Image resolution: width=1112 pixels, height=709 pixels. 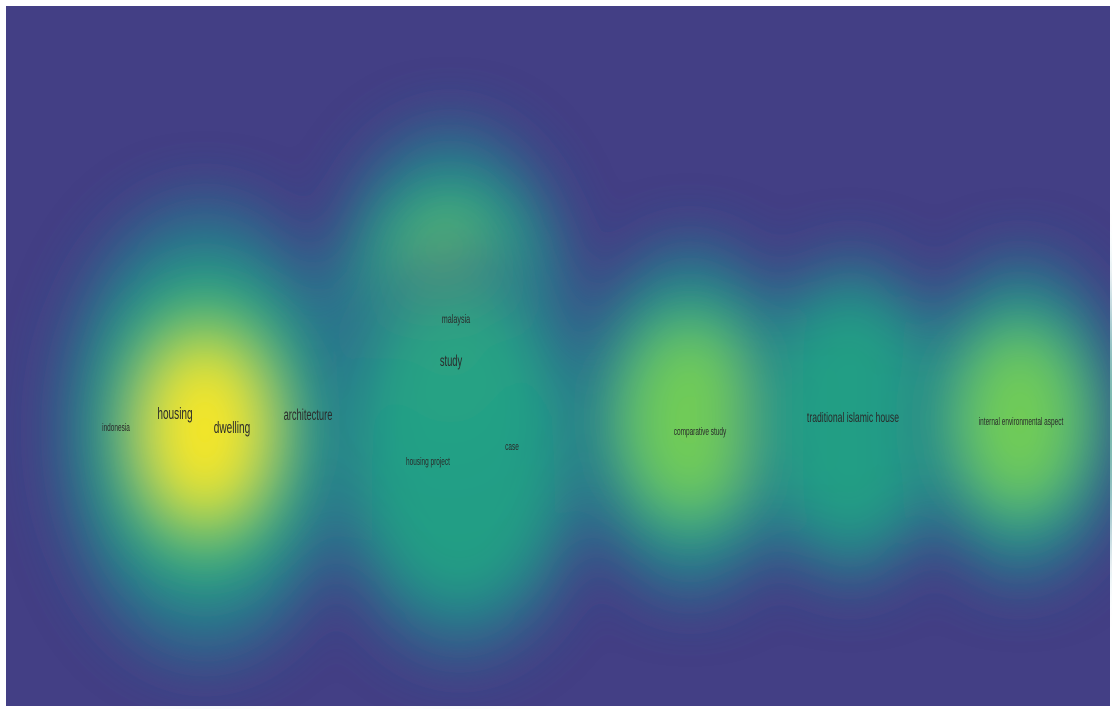 I want to click on keyword-label: indonesia, so click(x=116, y=427).